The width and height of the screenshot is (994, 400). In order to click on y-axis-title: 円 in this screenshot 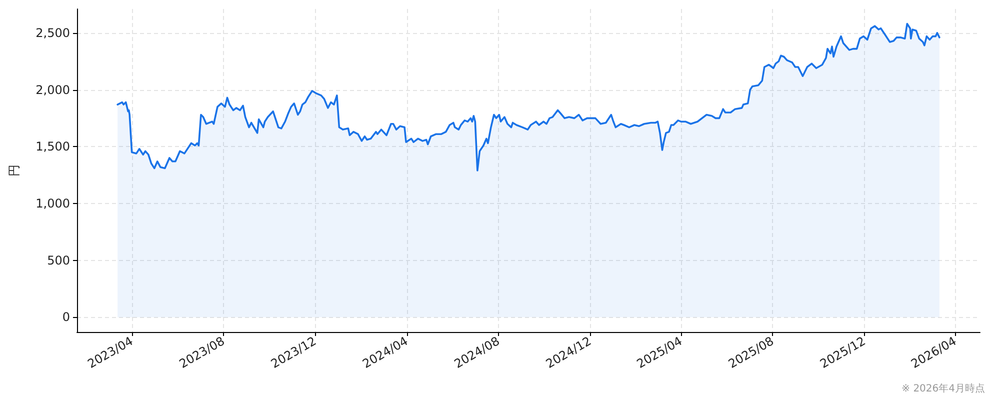, I will do `click(14, 170)`.